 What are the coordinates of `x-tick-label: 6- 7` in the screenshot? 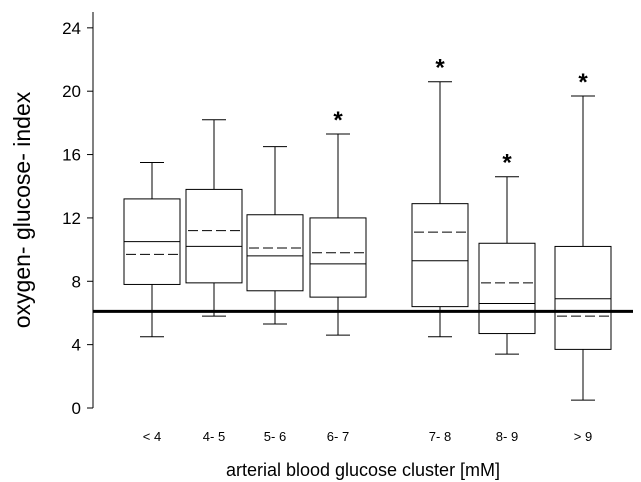 It's located at (338, 436).